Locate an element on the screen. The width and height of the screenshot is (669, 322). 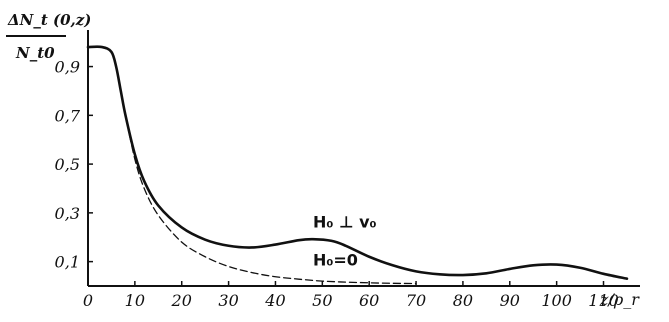
x-tick-label: 10 is located at coordinates (135, 300).